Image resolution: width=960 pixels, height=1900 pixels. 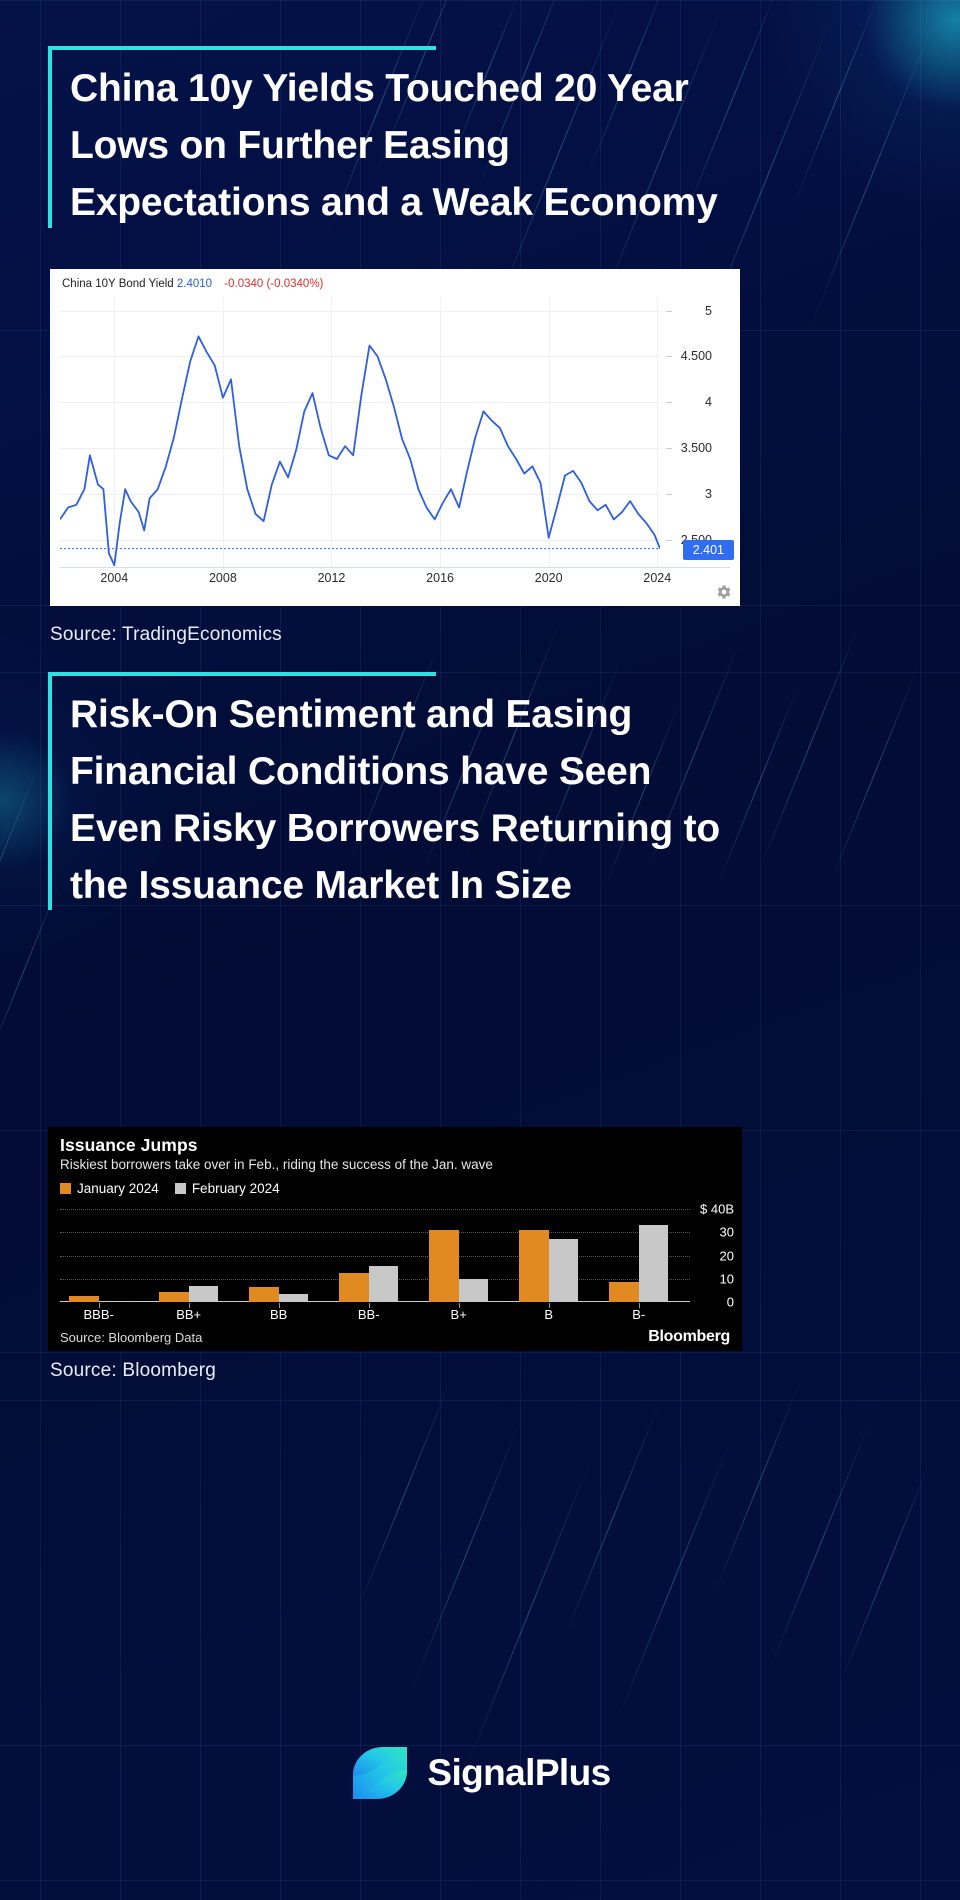 I want to click on chart-bbg-x-tick-label: B+, so click(x=458, y=1314).